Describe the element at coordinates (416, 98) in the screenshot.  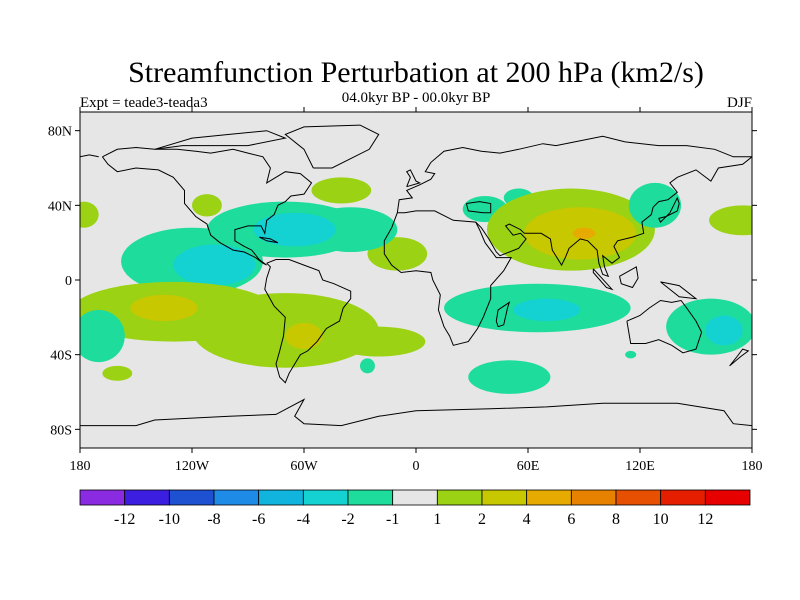
I see `center-label: 04.0kyr BP - 00.0kyr BP` at that location.